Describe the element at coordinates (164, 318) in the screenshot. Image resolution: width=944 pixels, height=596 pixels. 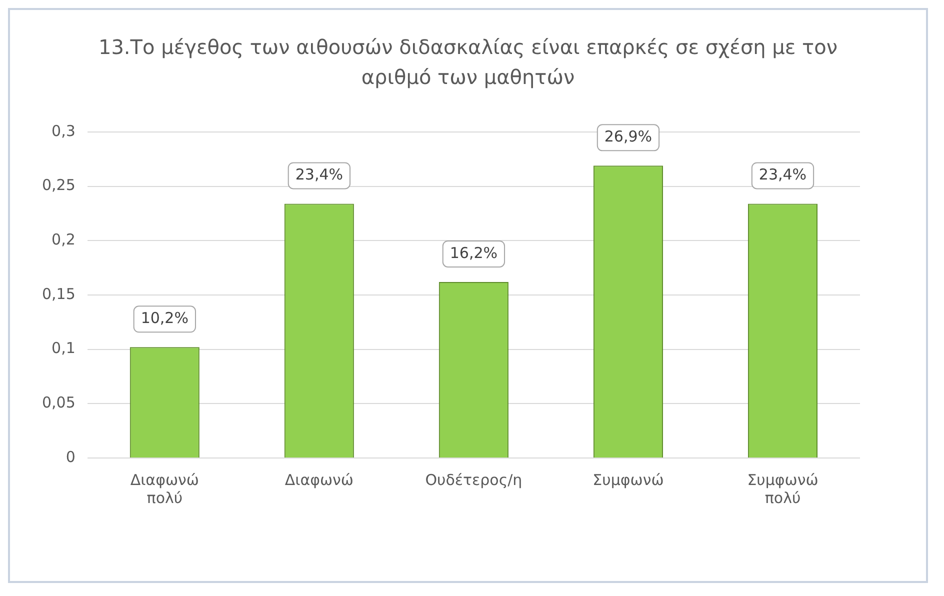
I see `data-label: 10,2%` at that location.